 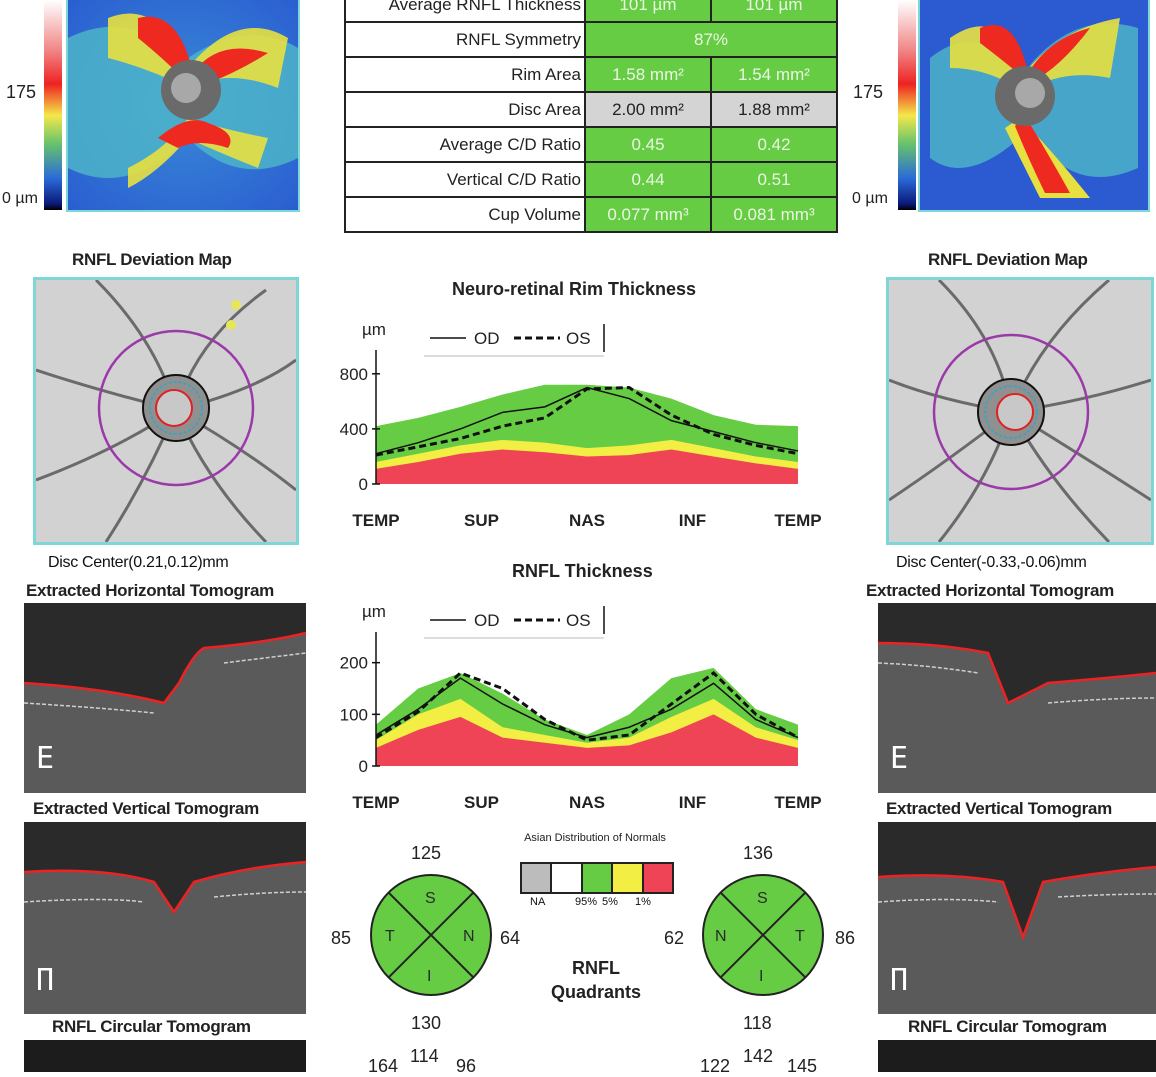 What do you see at coordinates (774, 144) in the screenshot?
I see `param-value-os: 0.42` at bounding box center [774, 144].